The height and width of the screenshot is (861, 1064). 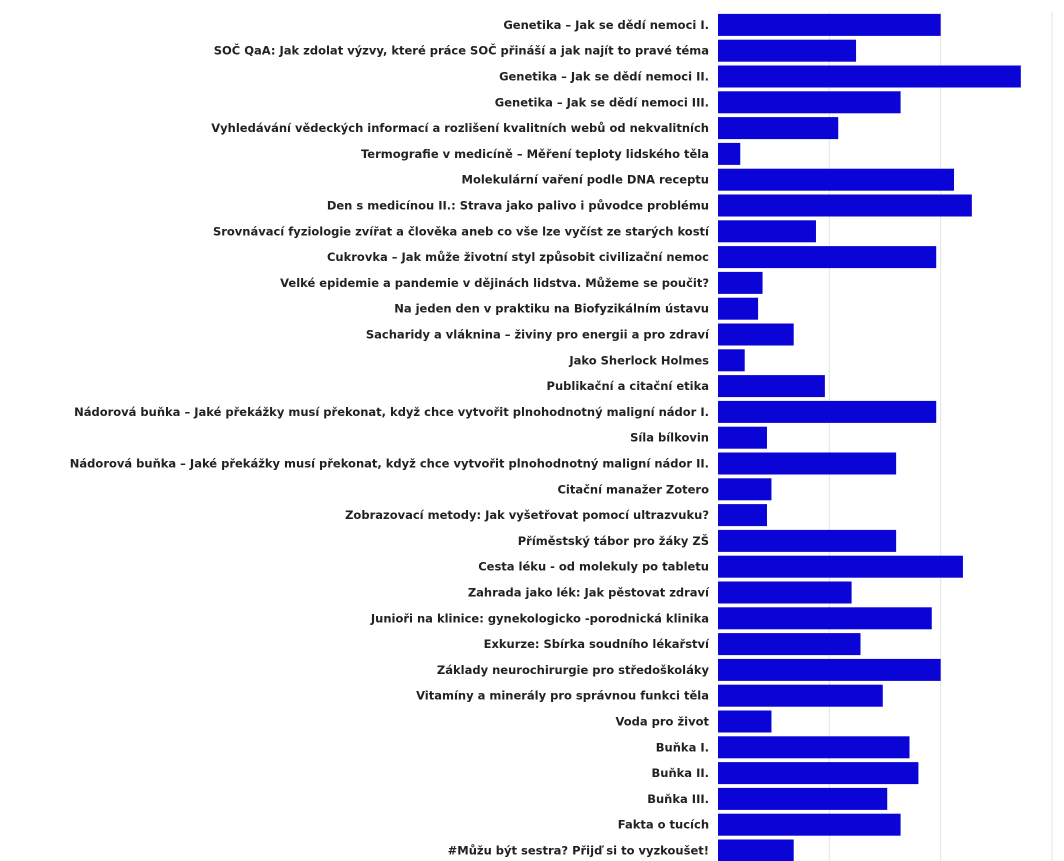 What do you see at coordinates (593, 567) in the screenshot?
I see `category-label: Cesta léku - od molekuly po tabletu` at bounding box center [593, 567].